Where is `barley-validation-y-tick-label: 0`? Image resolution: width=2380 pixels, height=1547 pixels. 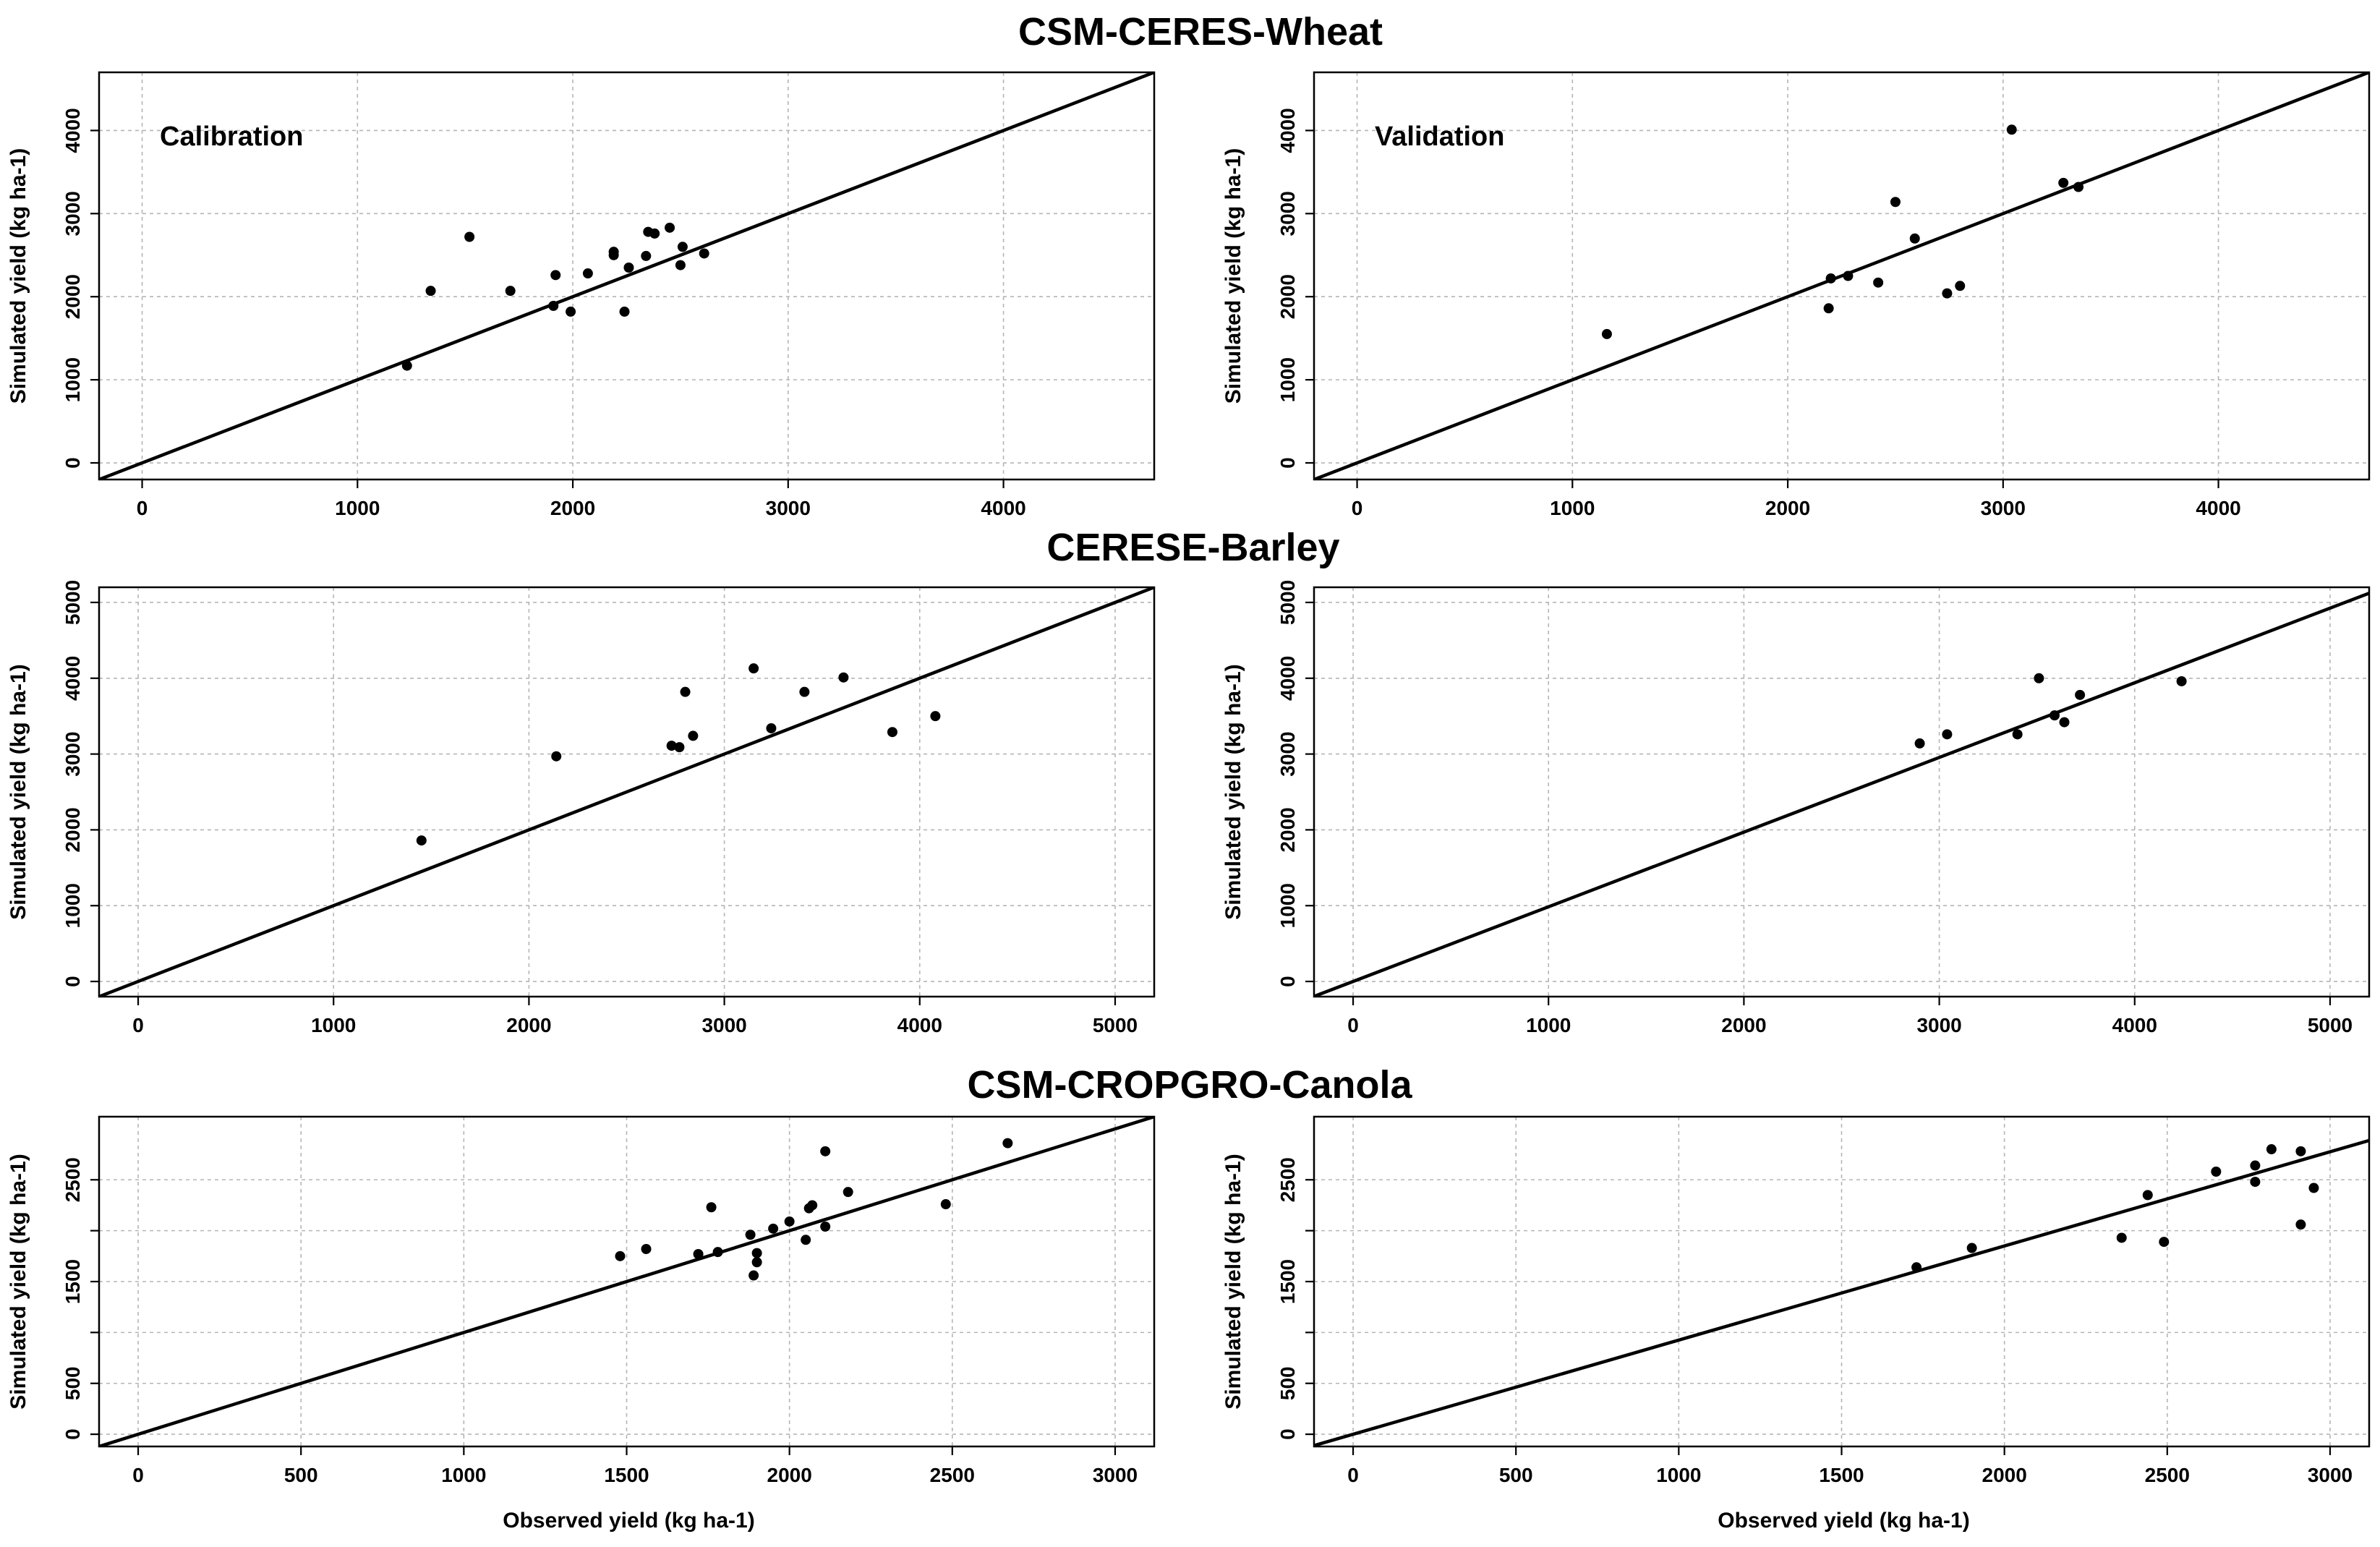 barley-validation-y-tick-label: 0 is located at coordinates (1287, 981).